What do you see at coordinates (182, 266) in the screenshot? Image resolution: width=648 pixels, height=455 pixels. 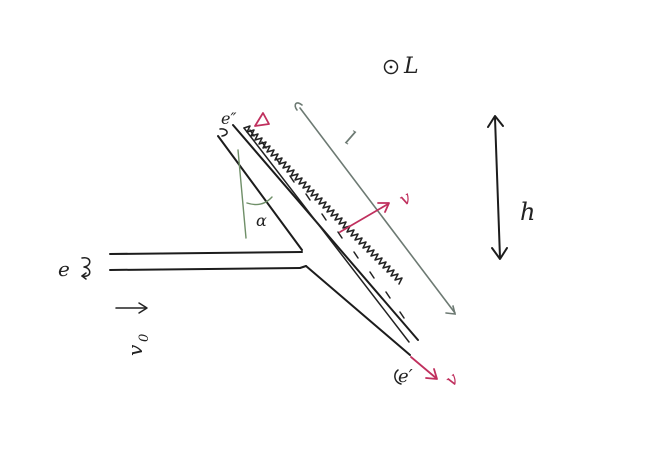 I see `inlet-channel: e` at bounding box center [182, 266].